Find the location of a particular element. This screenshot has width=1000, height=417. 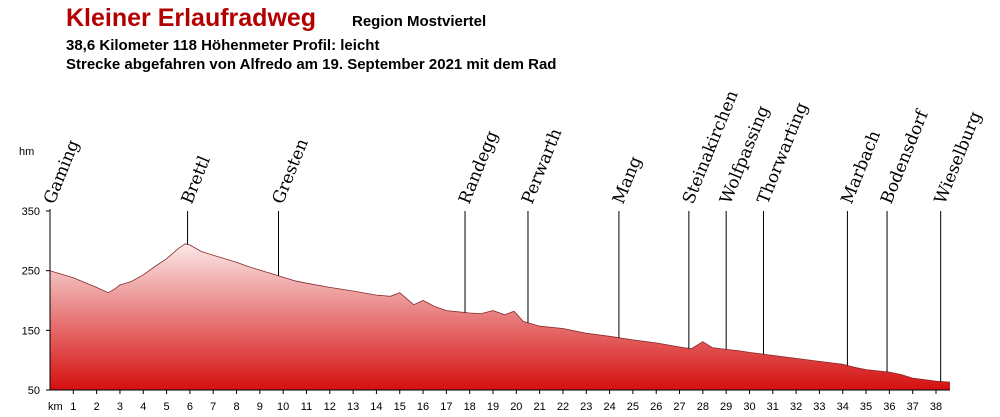

place-label: Perwarth is located at coordinates (542, 166).